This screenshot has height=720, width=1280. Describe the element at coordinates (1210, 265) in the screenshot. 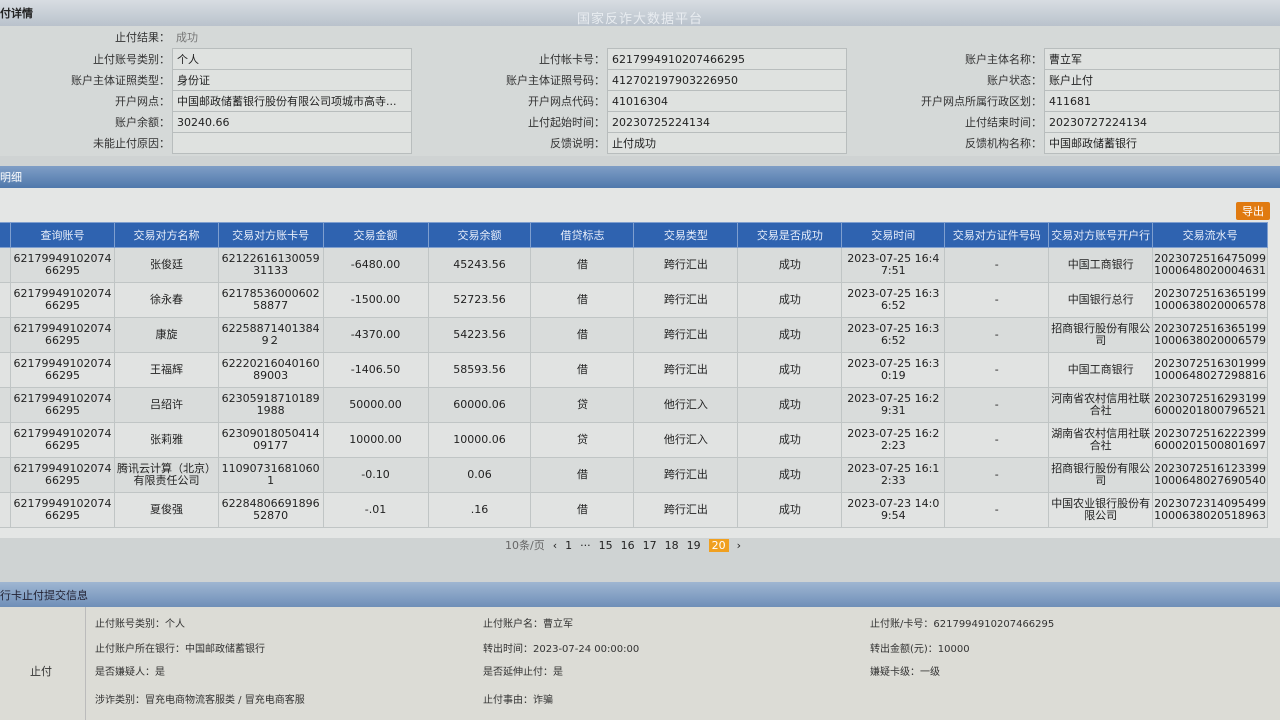

I see `table-cell: 20230725164750991000648020004631` at that location.